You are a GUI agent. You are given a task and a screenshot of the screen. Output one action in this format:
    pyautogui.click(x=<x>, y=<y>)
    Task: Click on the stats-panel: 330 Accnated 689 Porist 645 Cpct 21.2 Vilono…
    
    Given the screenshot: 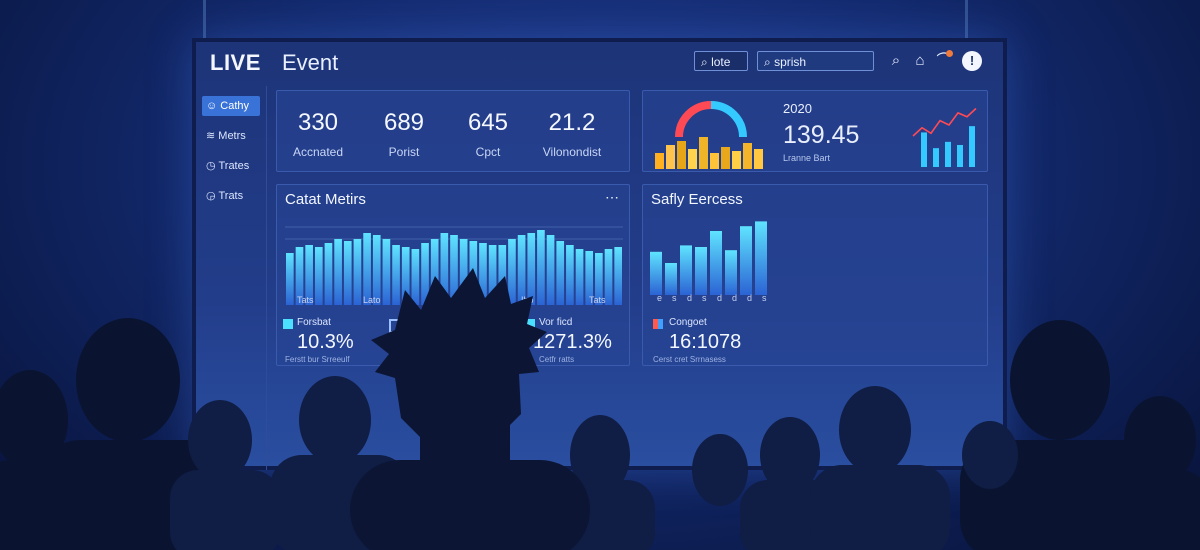 What is the action you would take?
    pyautogui.click(x=453, y=131)
    